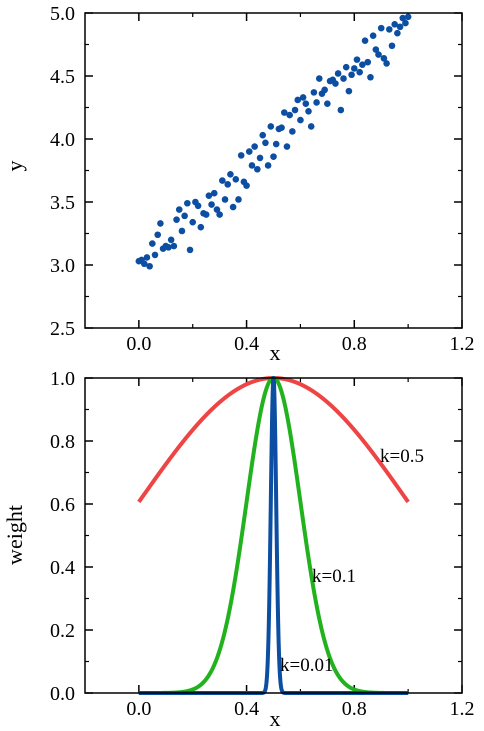 Image resolution: width=484 pixels, height=731 pixels. I want to click on weight-x-axis-title: x, so click(275, 718).